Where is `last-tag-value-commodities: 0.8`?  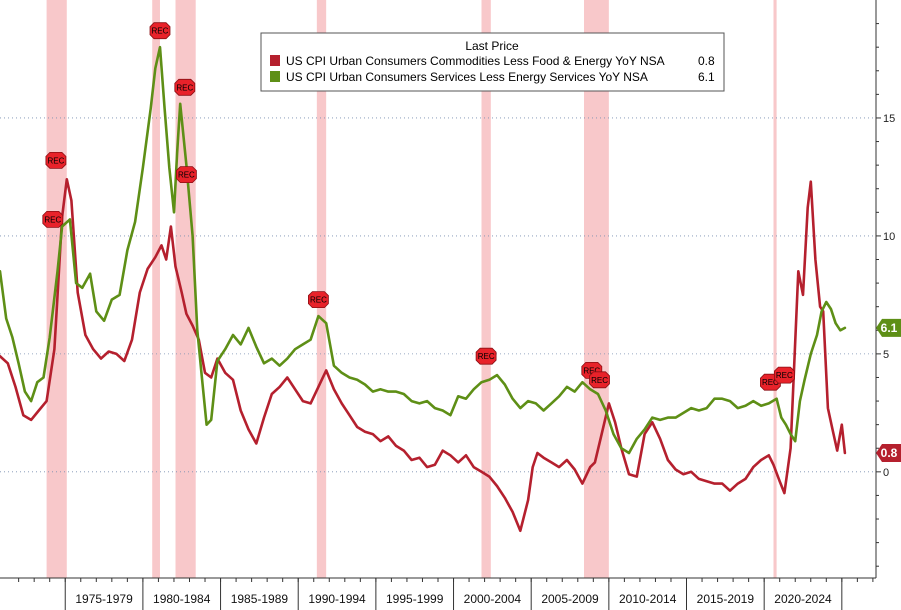
last-tag-value-commodities: 0.8 is located at coordinates (889, 453).